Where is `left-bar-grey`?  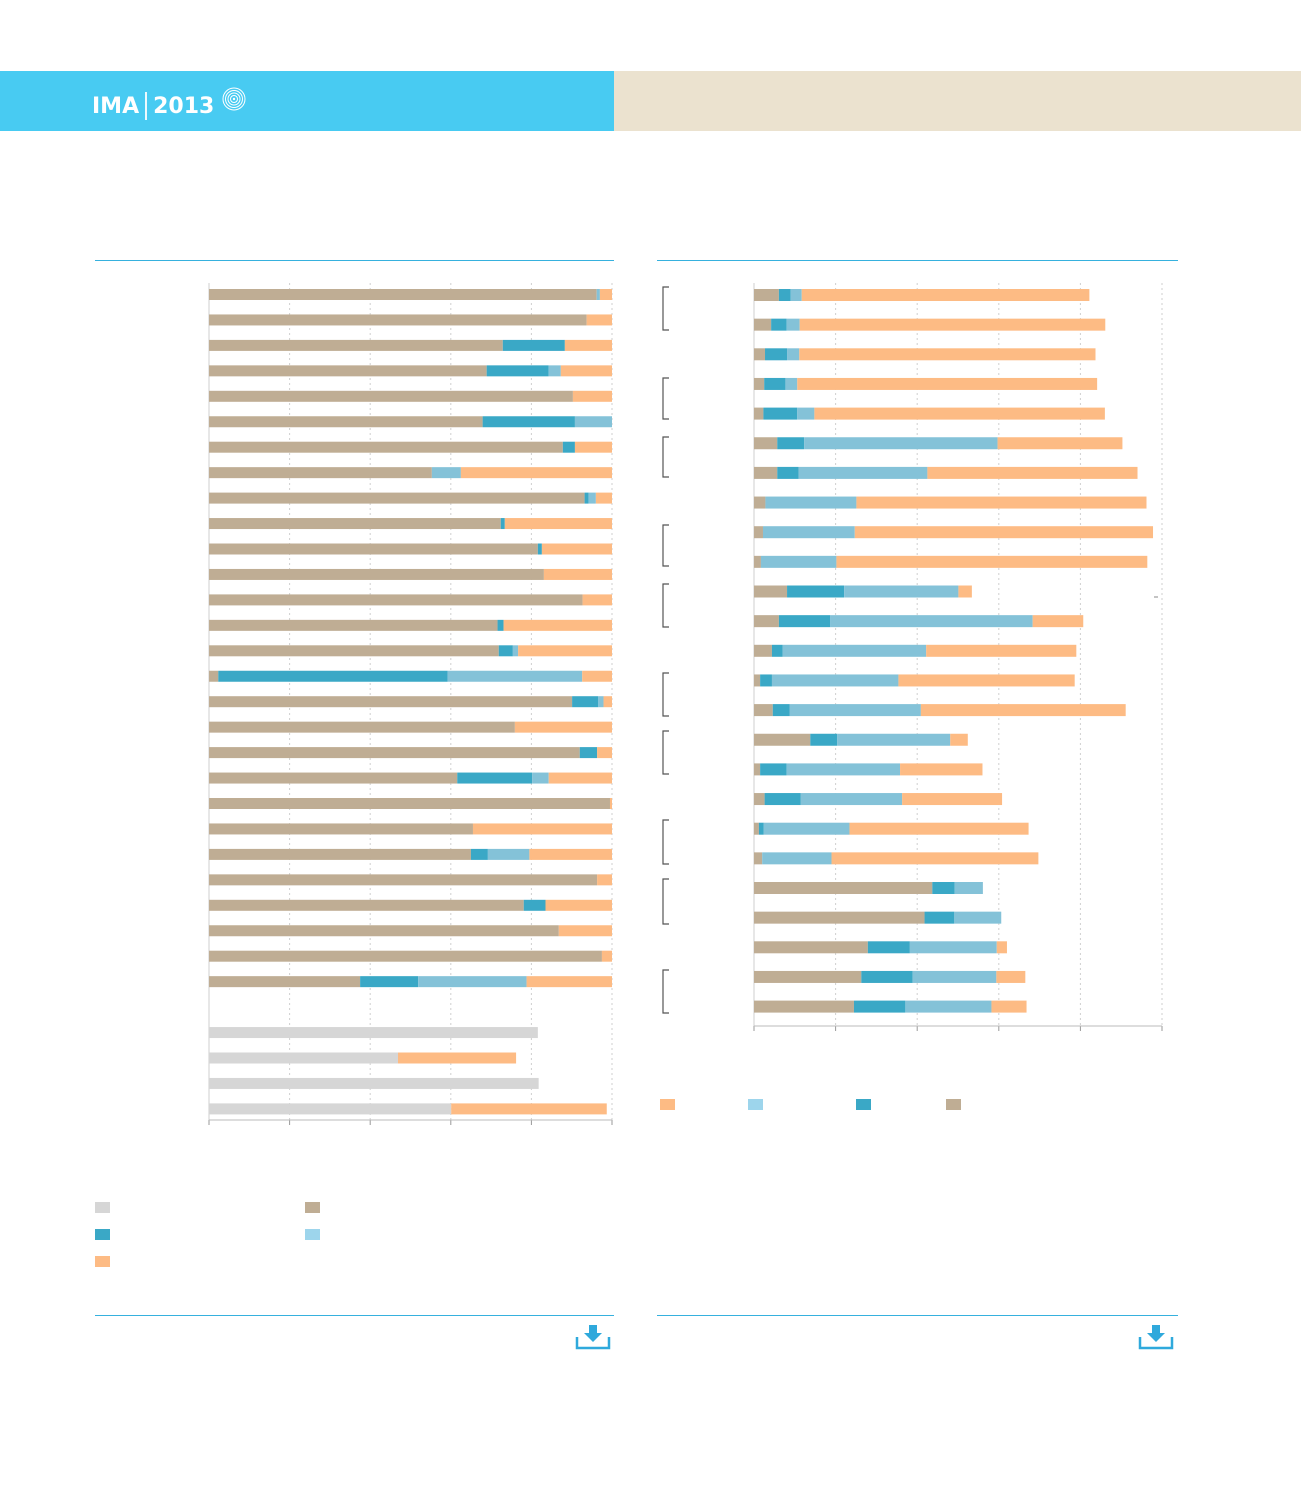
left-bar-grey is located at coordinates (330, 1109).